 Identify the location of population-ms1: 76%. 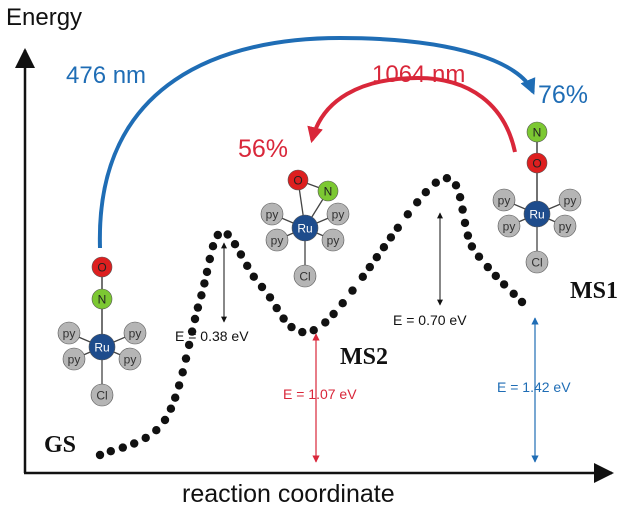
(563, 95).